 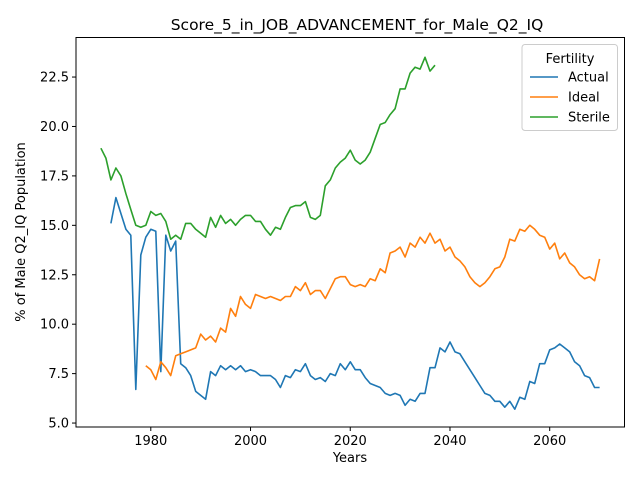 I want to click on x-axis-ticks: 1980 2000 2020 2040 2060, so click(x=350, y=438).